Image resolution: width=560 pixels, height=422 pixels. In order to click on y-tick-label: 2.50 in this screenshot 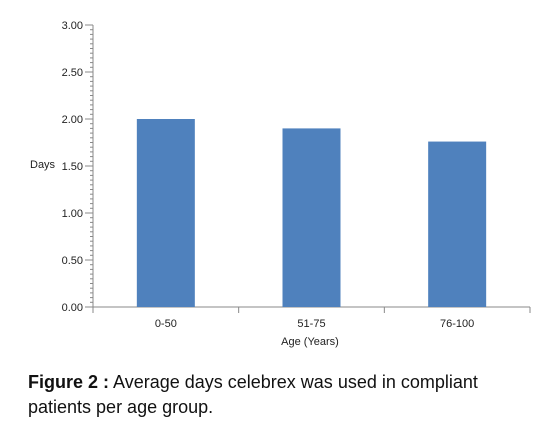, I will do `click(72, 73)`.